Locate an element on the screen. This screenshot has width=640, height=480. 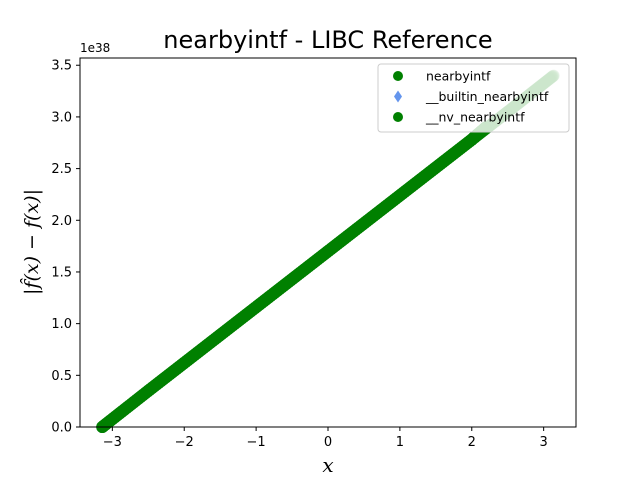
y-offset-text: 1e38 is located at coordinates (95, 48).